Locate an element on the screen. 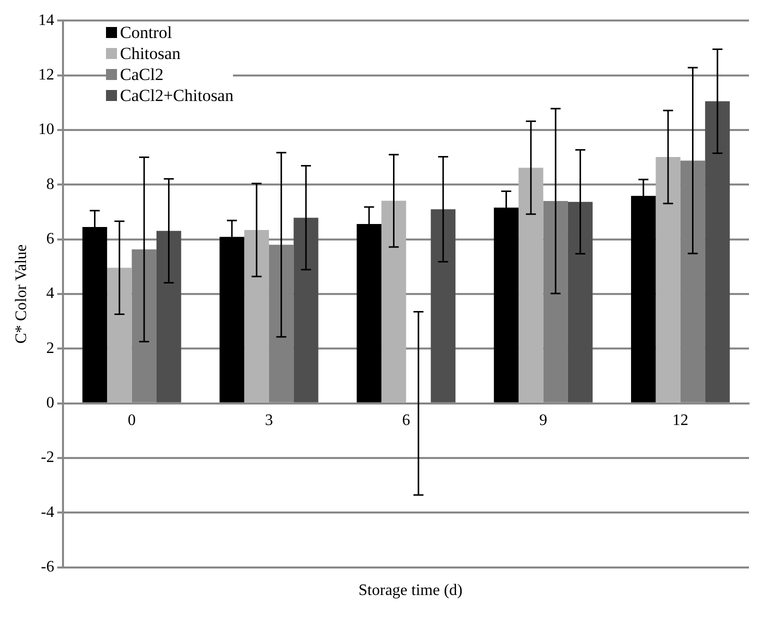  legend-label: Control is located at coordinates (146, 32).